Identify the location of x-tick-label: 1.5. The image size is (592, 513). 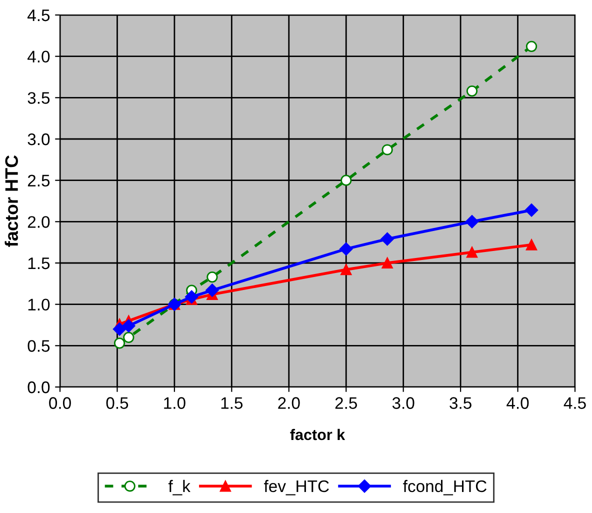
(232, 403).